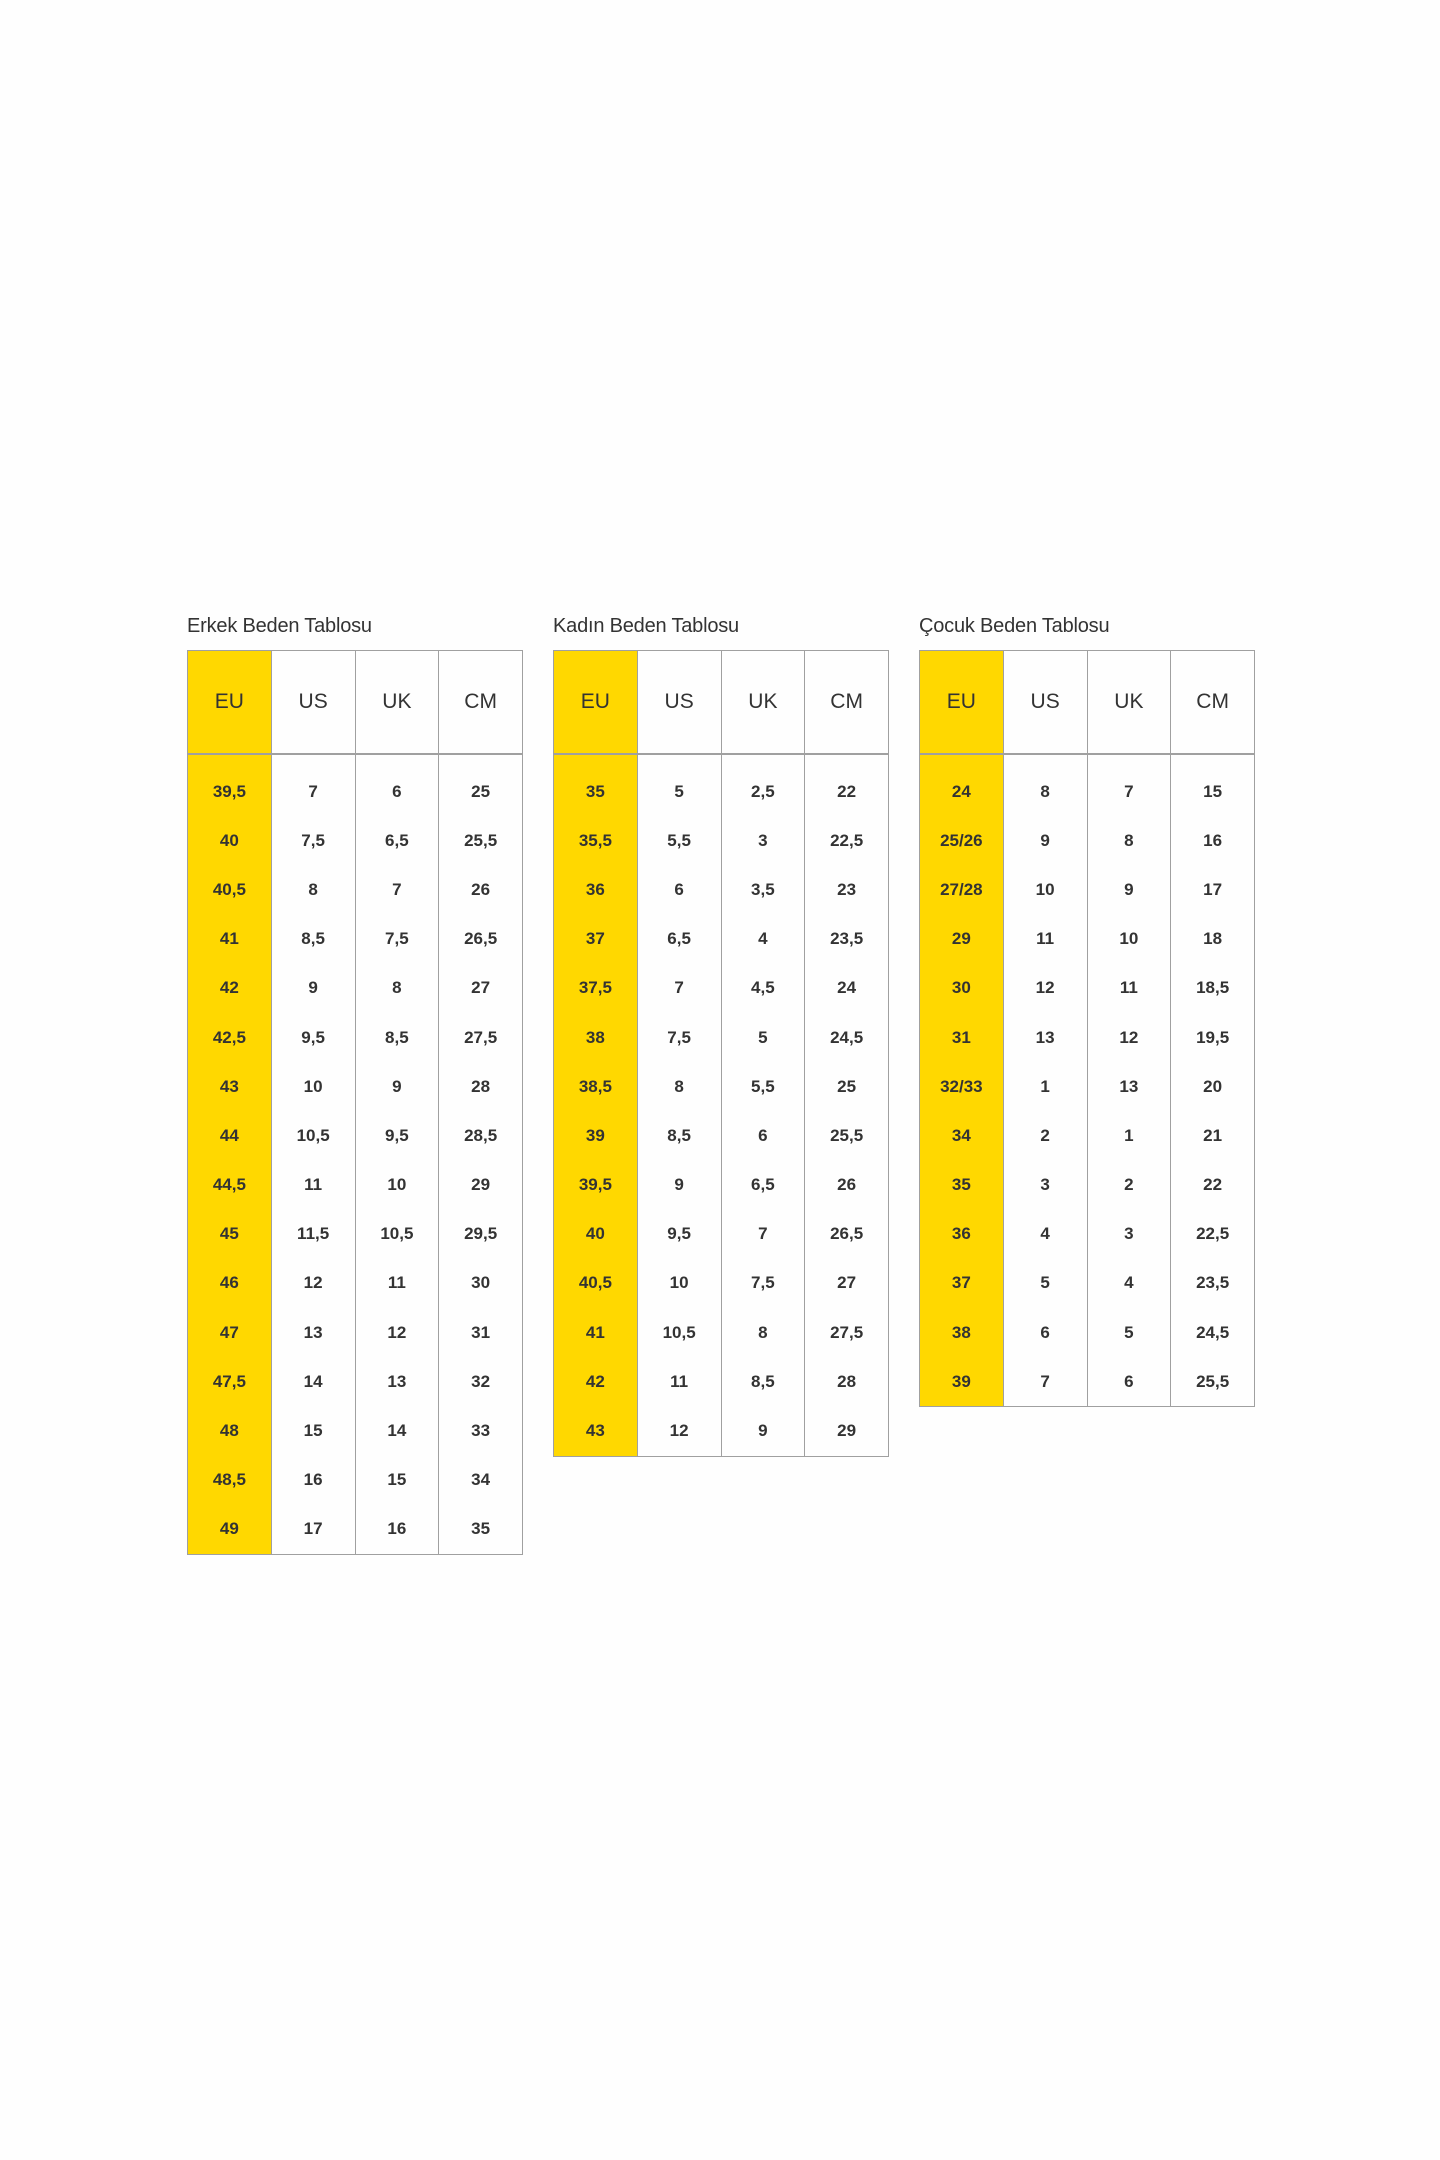 The height and width of the screenshot is (2160, 1440). What do you see at coordinates (229, 1087) in the screenshot?
I see `size-cell-eu: 43` at bounding box center [229, 1087].